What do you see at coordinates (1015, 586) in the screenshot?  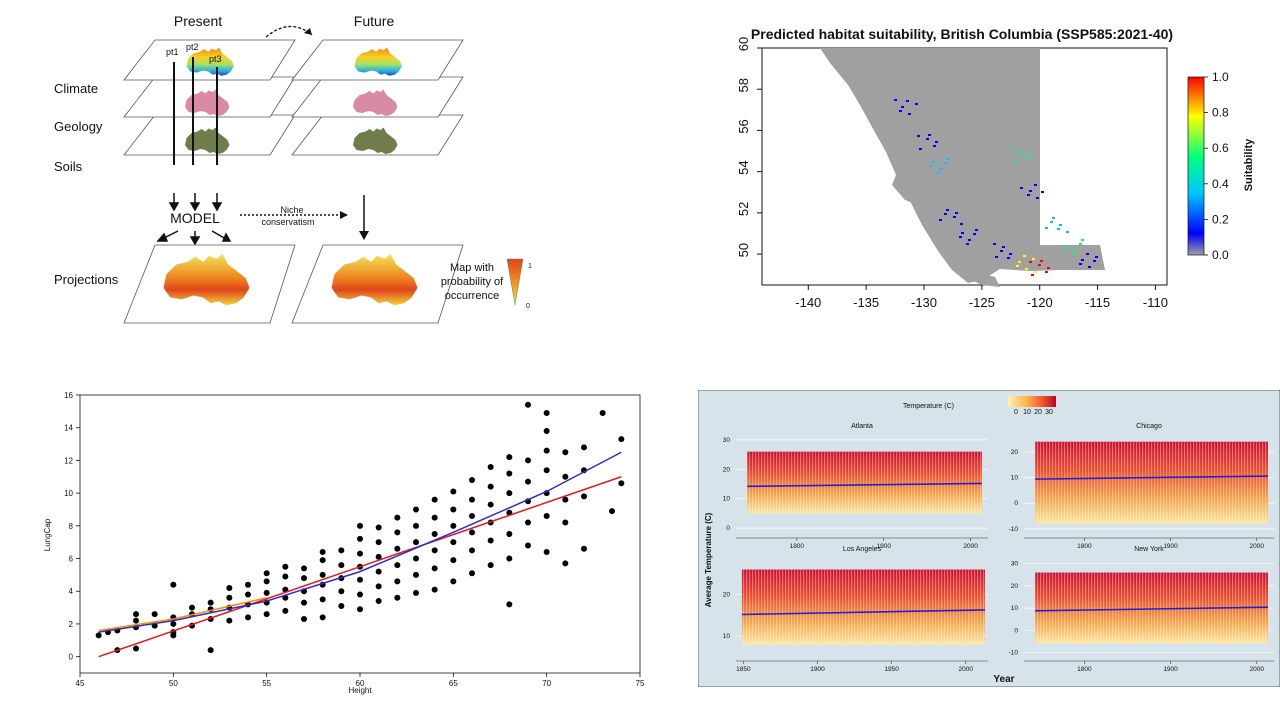 I see `y-tick-label: 20` at bounding box center [1015, 586].